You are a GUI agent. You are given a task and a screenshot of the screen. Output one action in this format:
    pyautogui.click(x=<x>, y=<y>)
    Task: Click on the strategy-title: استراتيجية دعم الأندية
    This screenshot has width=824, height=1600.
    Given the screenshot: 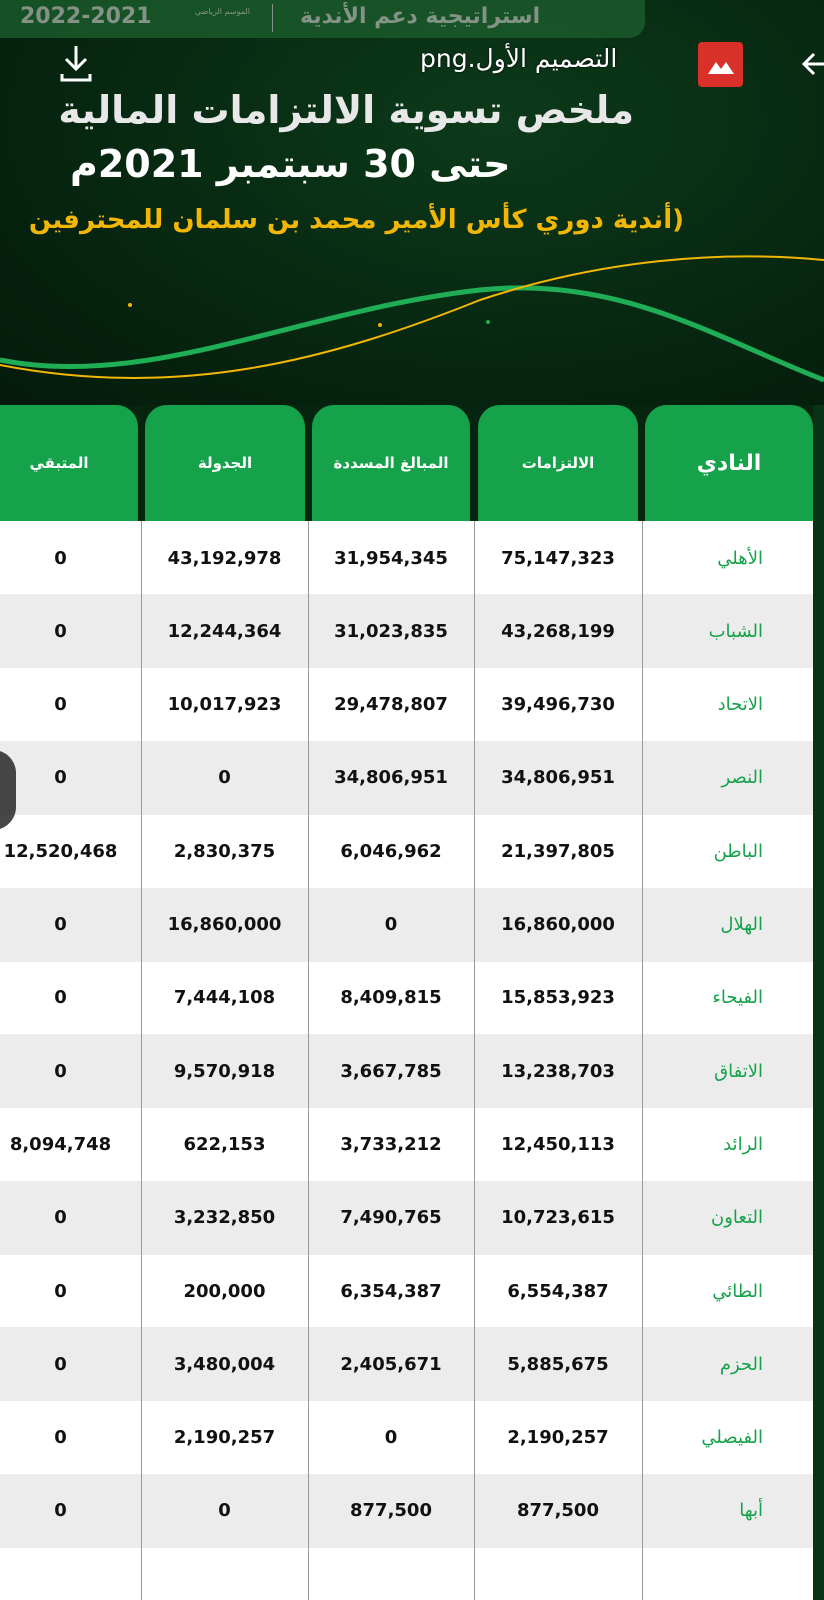 What is the action you would take?
    pyautogui.click(x=420, y=16)
    